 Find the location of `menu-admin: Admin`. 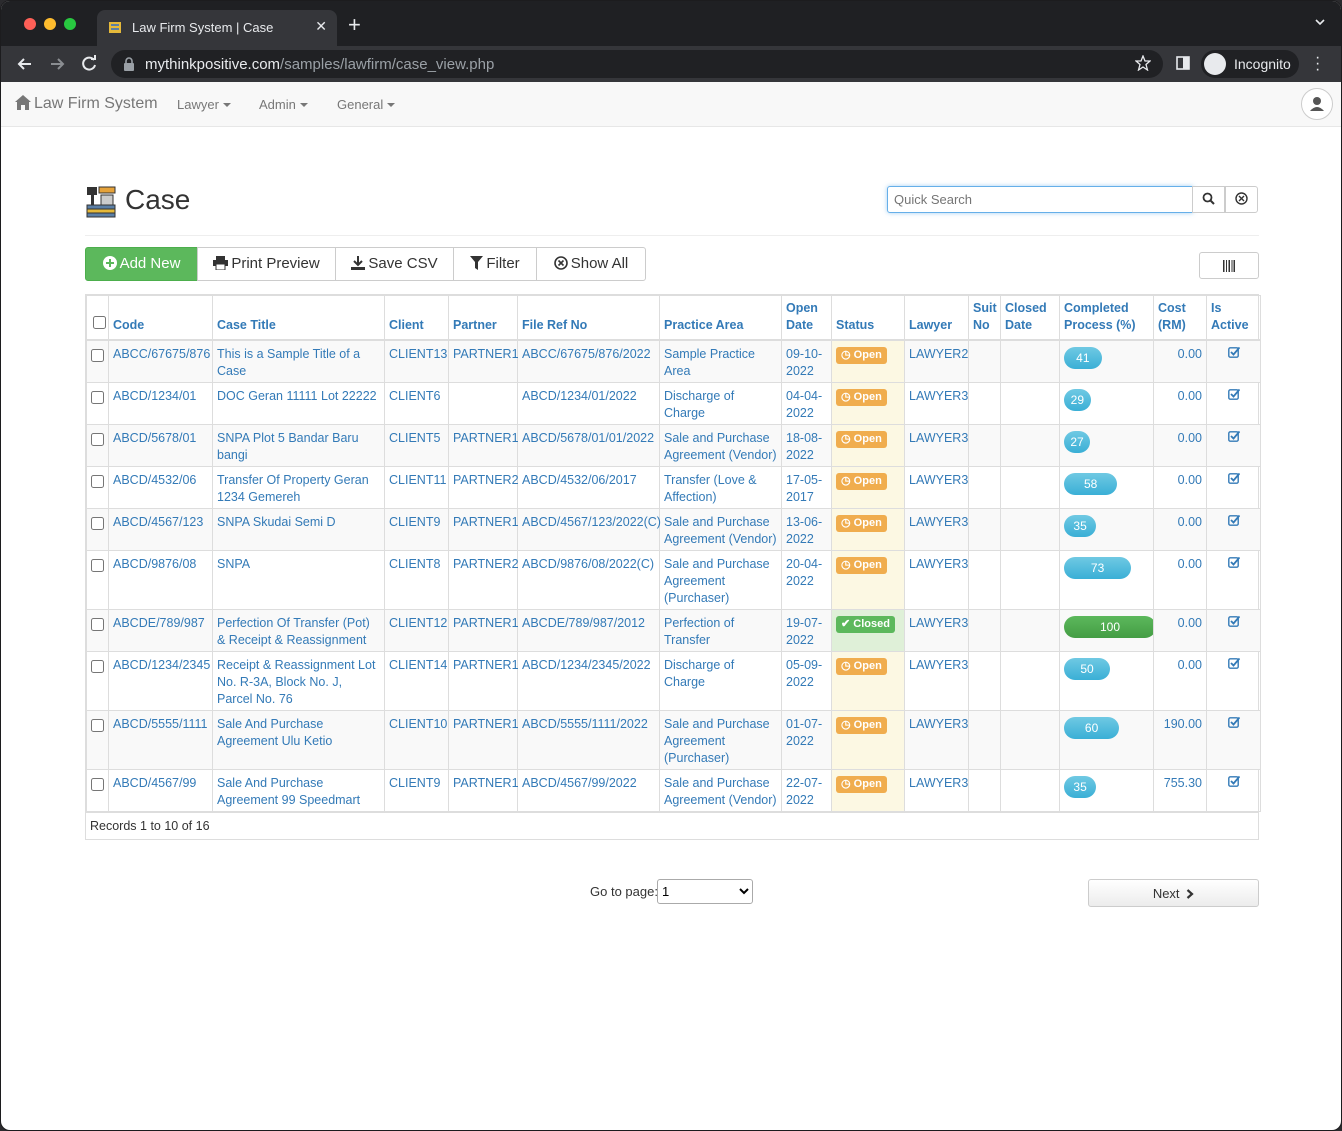

menu-admin: Admin is located at coordinates (283, 104).